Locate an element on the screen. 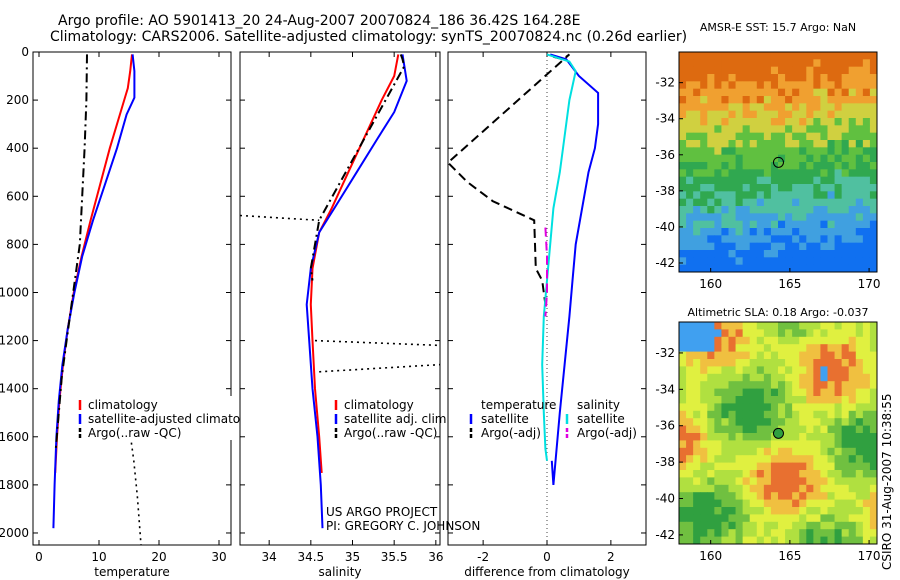 The height and width of the screenshot is (580, 900). temperature-ytick-label: 1600 is located at coordinates (14, 437).